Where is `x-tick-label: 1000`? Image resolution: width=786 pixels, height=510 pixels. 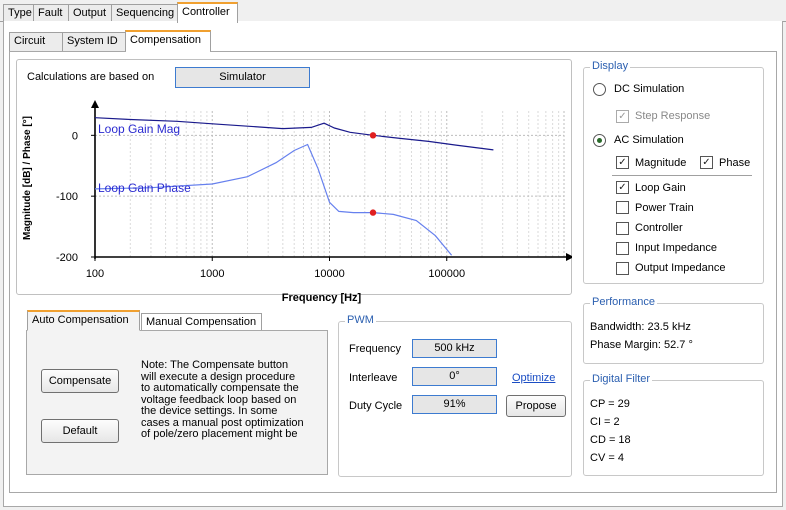
x-tick-label: 1000 is located at coordinates (212, 274).